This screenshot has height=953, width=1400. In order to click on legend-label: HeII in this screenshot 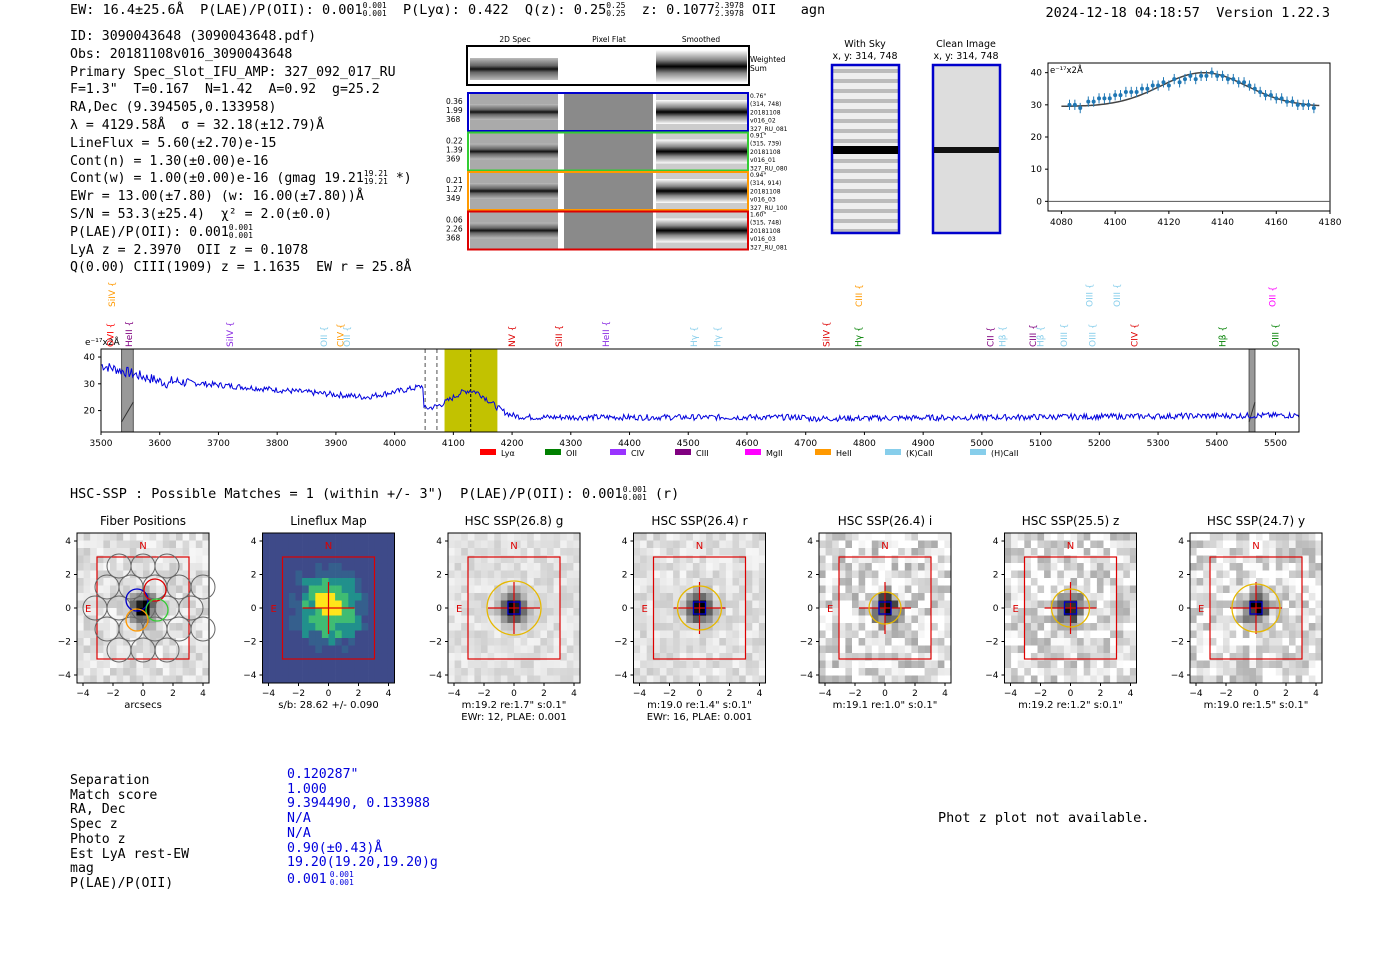, I will do `click(844, 453)`.